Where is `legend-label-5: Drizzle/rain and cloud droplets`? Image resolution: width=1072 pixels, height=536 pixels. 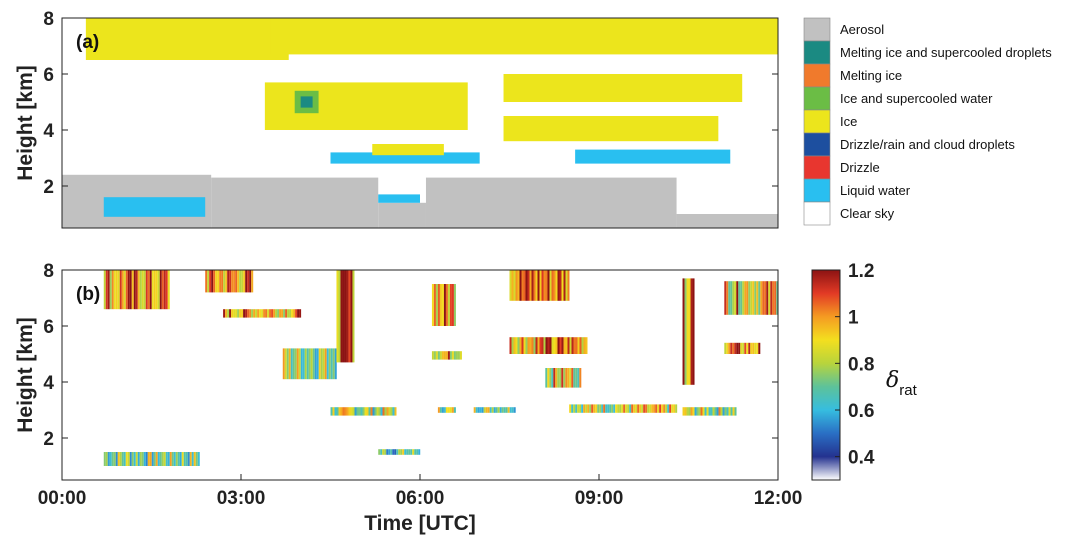
legend-label-5: Drizzle/rain and cloud droplets is located at coordinates (927, 144).